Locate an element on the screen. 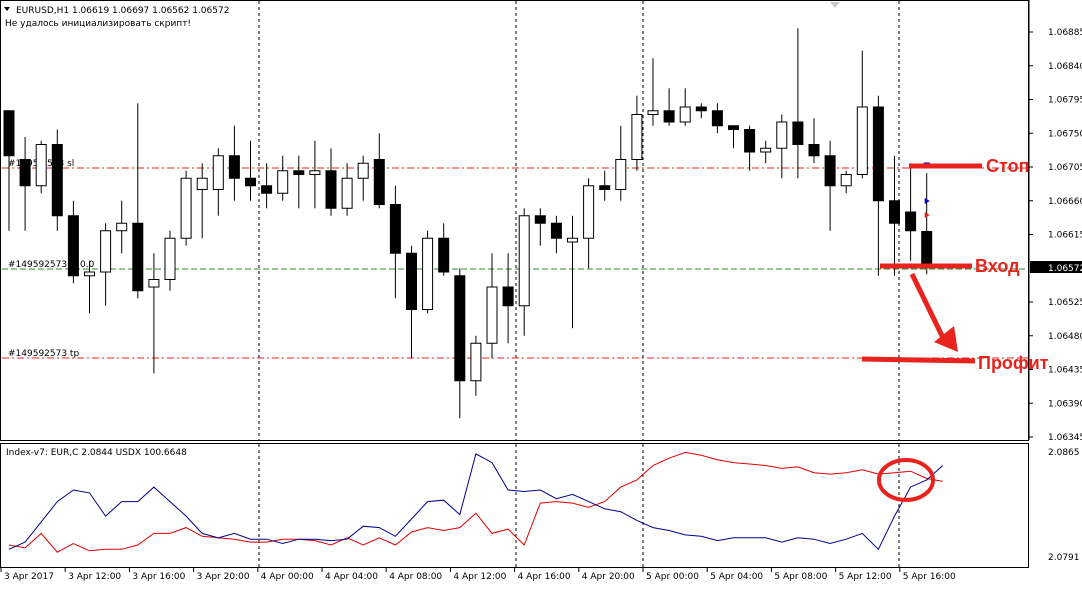 This screenshot has width=1082, height=589. price-tick-label: 1.06840 is located at coordinates (1065, 67).